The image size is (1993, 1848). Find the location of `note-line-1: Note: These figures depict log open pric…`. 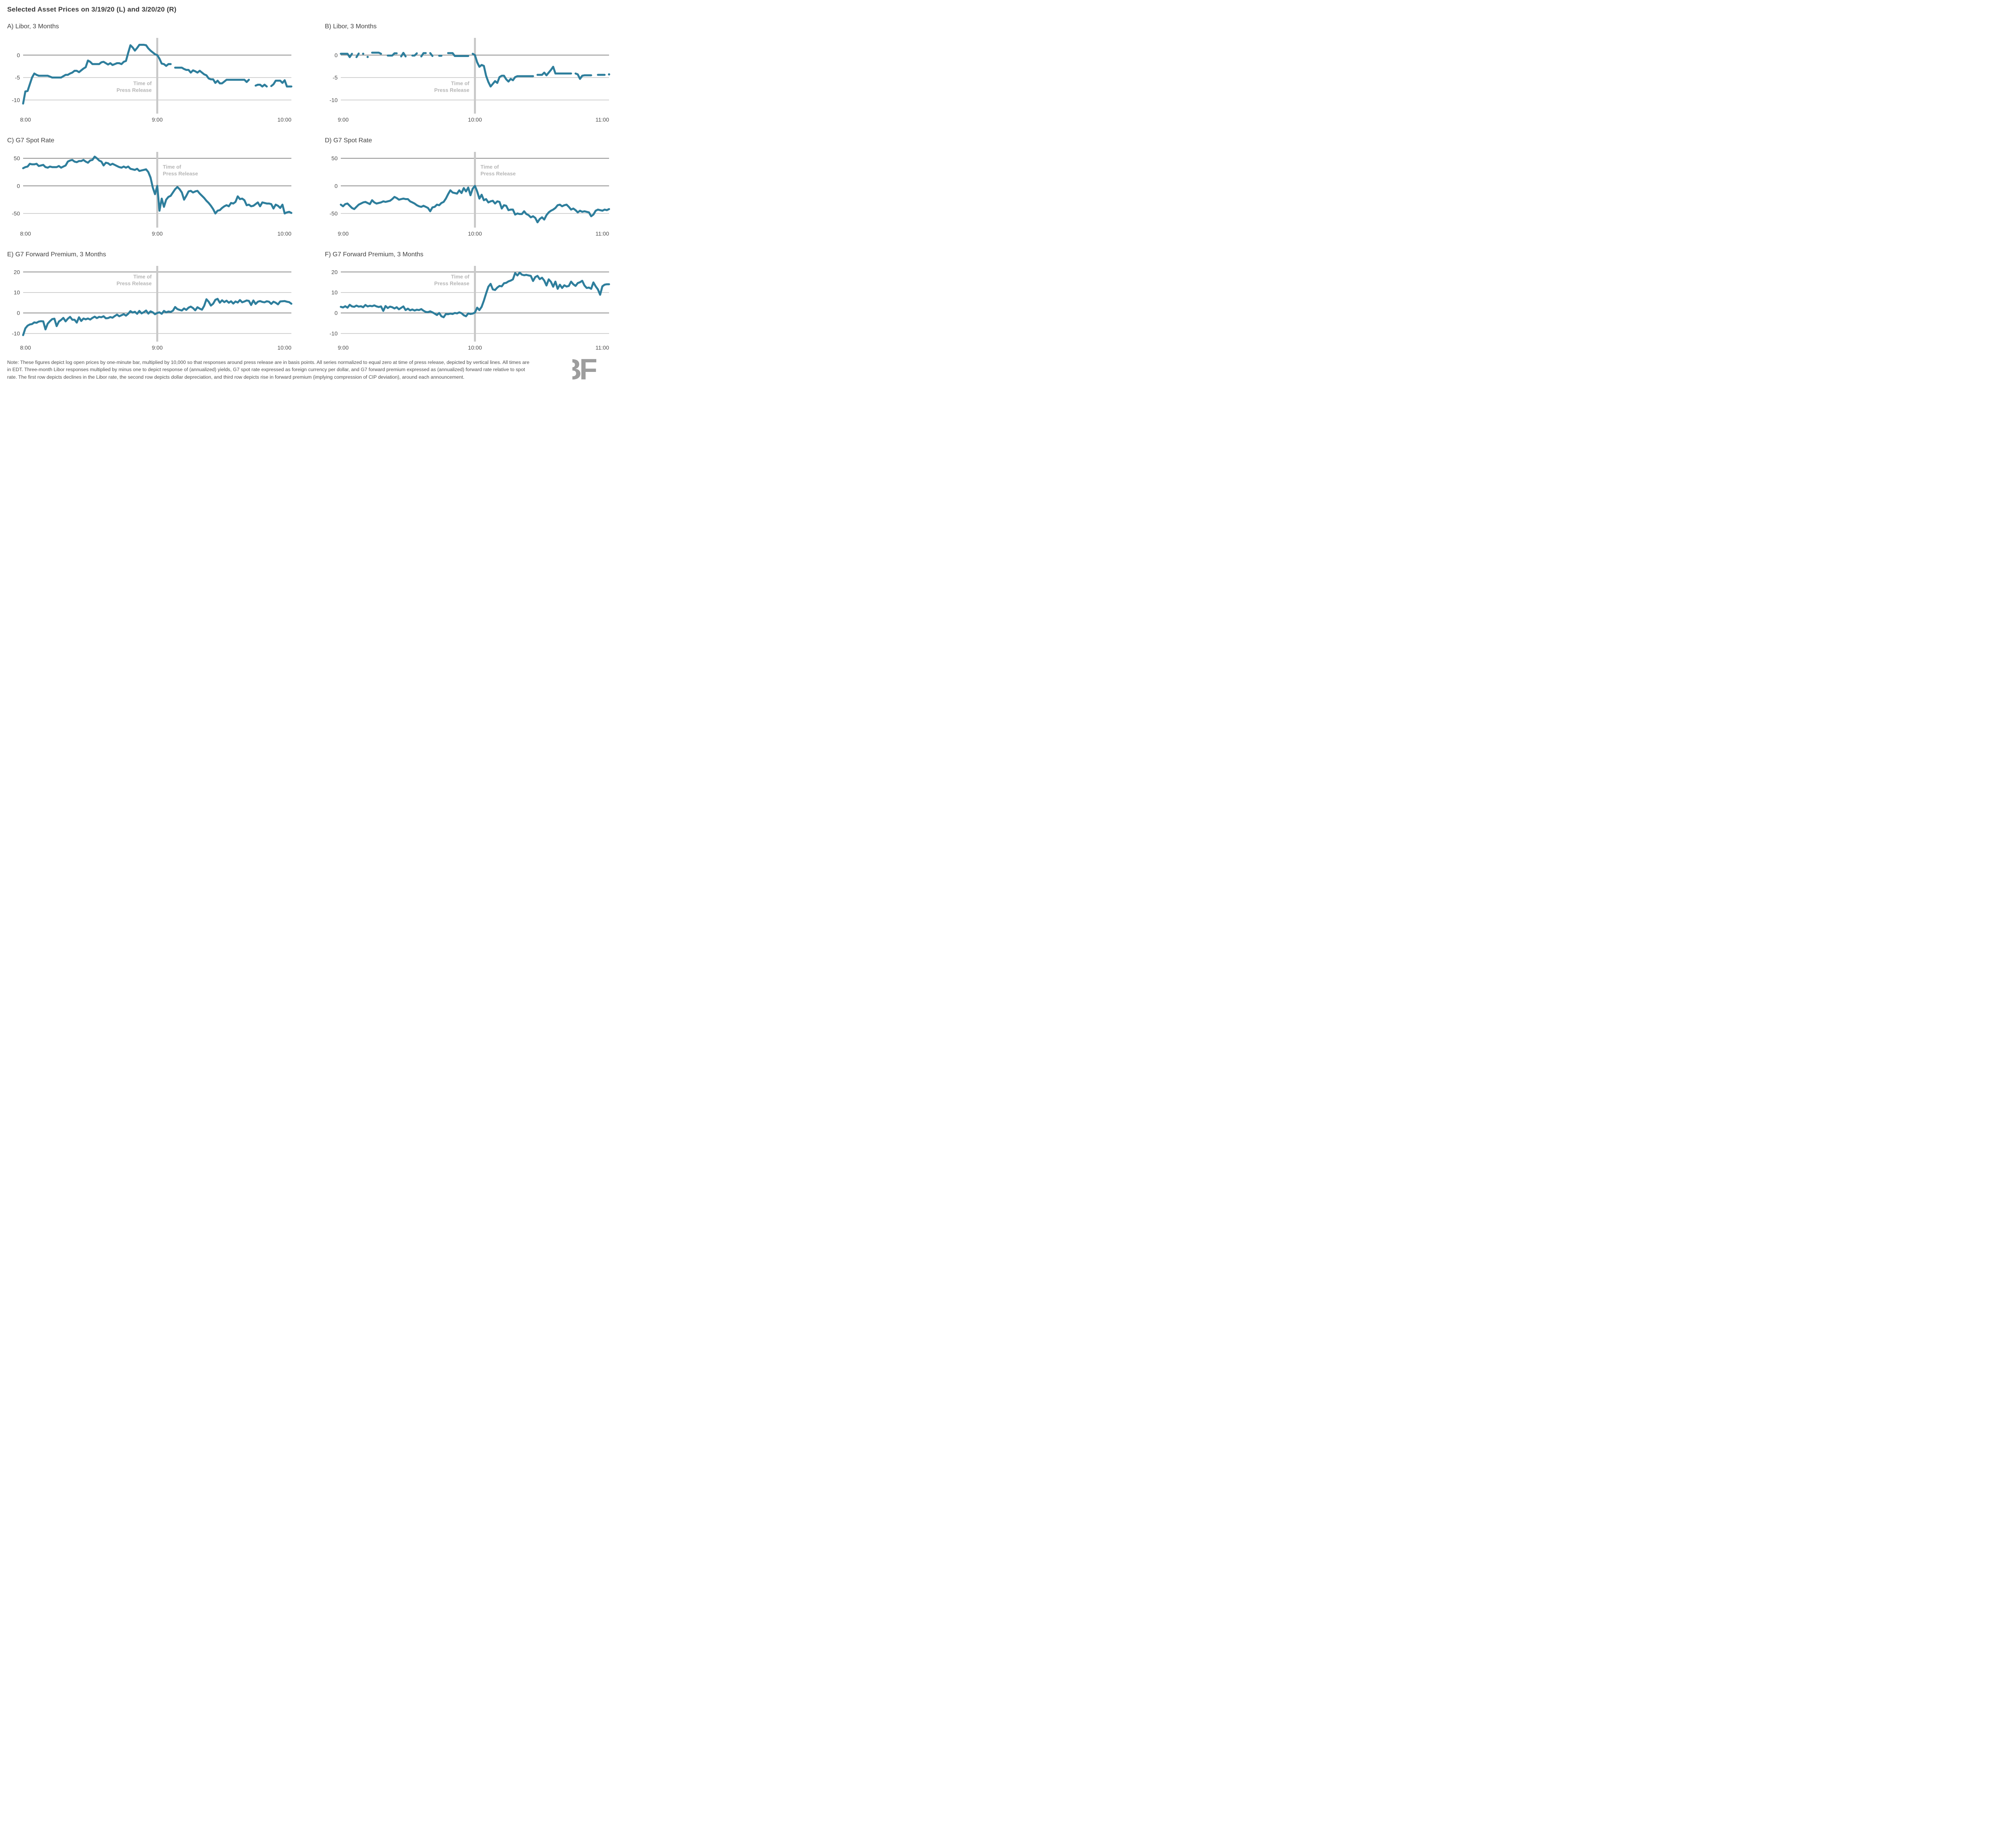

note-line-1: Note: These figures depict log open pric… is located at coordinates (268, 362).